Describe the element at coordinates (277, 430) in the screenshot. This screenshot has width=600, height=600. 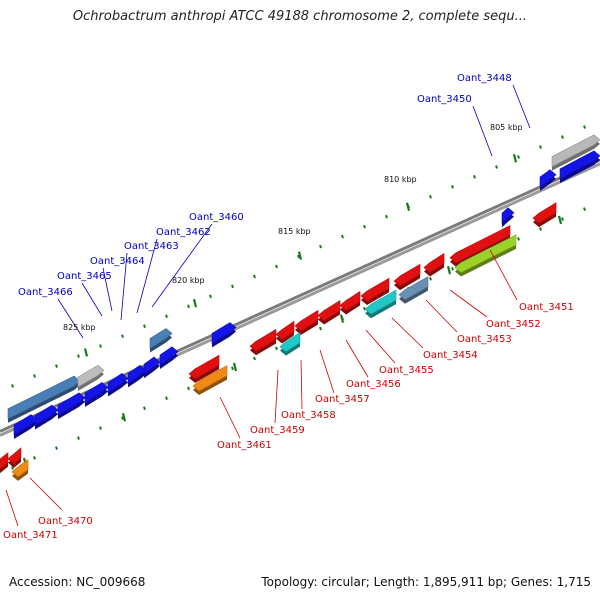
I see `gene-label-oant-3459: Oant_3459` at that location.